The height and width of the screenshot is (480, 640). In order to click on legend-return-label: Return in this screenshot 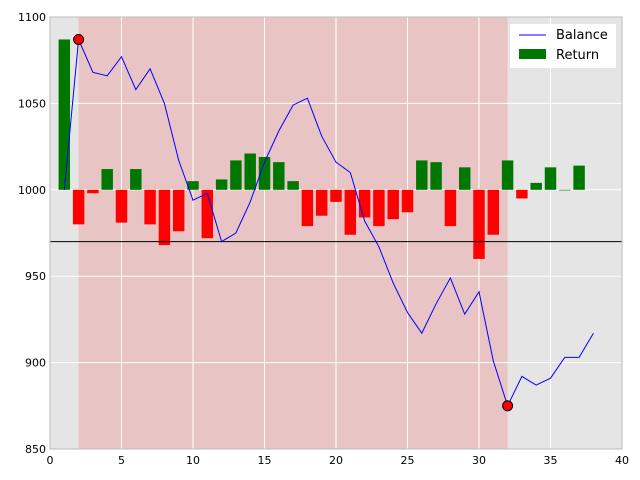, I will do `click(577, 55)`.